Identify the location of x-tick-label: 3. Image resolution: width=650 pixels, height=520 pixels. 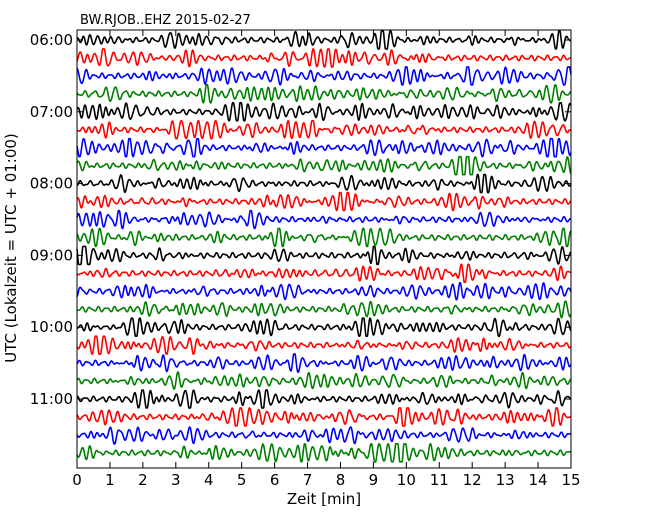
(176, 480).